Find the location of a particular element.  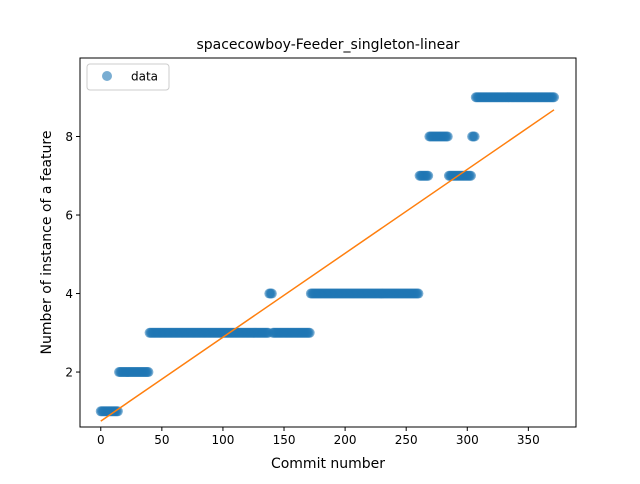

chart-title: spacecowboy-Feeder_singleton-linear is located at coordinates (327, 45).